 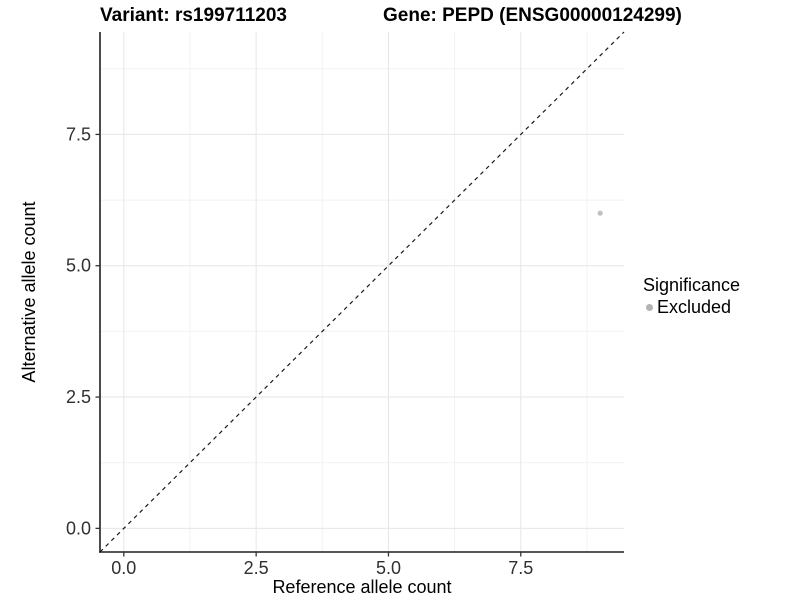 What do you see at coordinates (78, 397) in the screenshot?
I see `y-tick-label: 2.5` at bounding box center [78, 397].